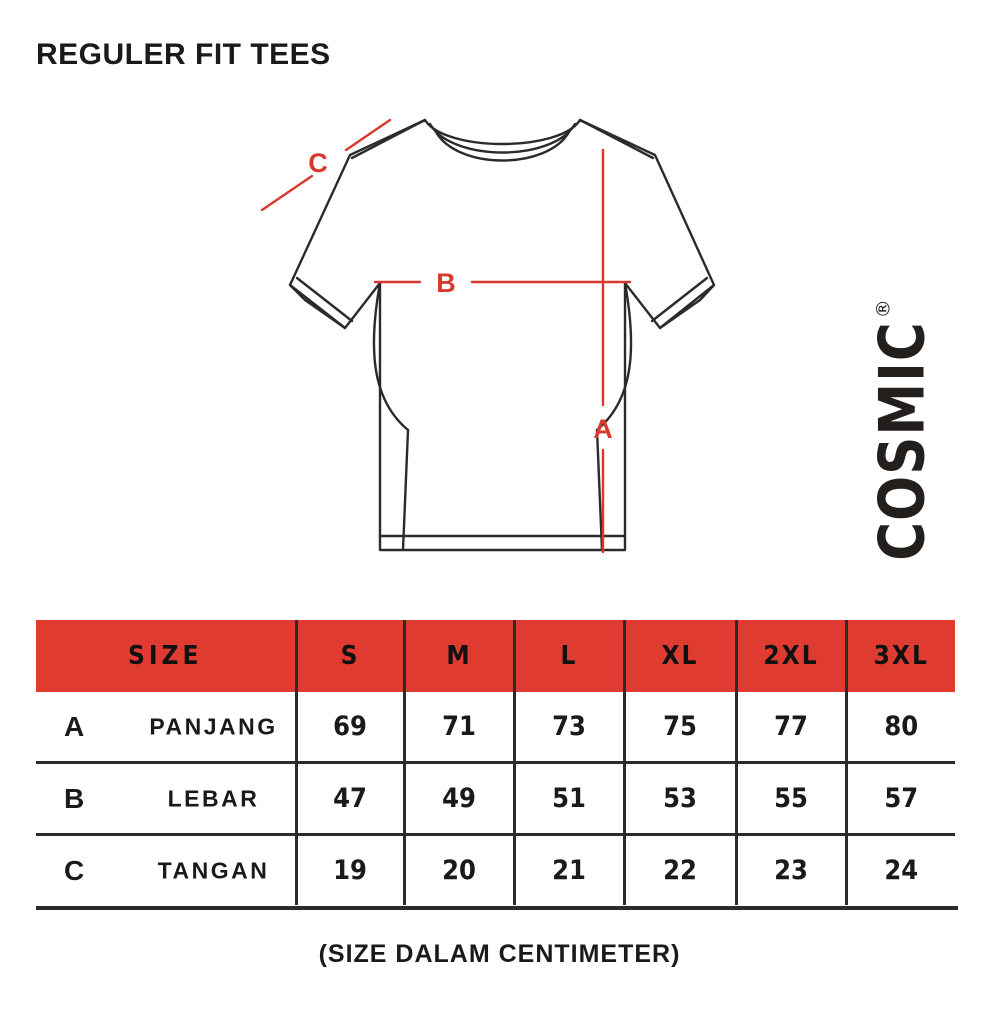 This screenshot has width=999, height=1024. I want to click on left-cuff-hem-outer, so click(317, 306).